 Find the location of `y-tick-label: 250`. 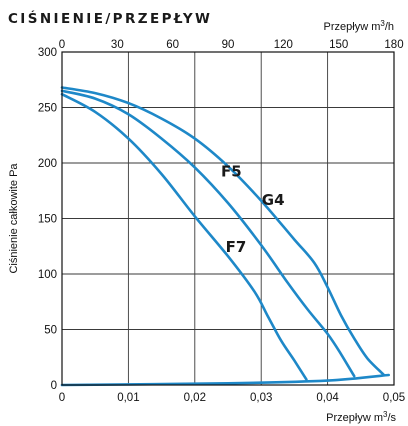

y-tick-label: 250 is located at coordinates (47, 109).